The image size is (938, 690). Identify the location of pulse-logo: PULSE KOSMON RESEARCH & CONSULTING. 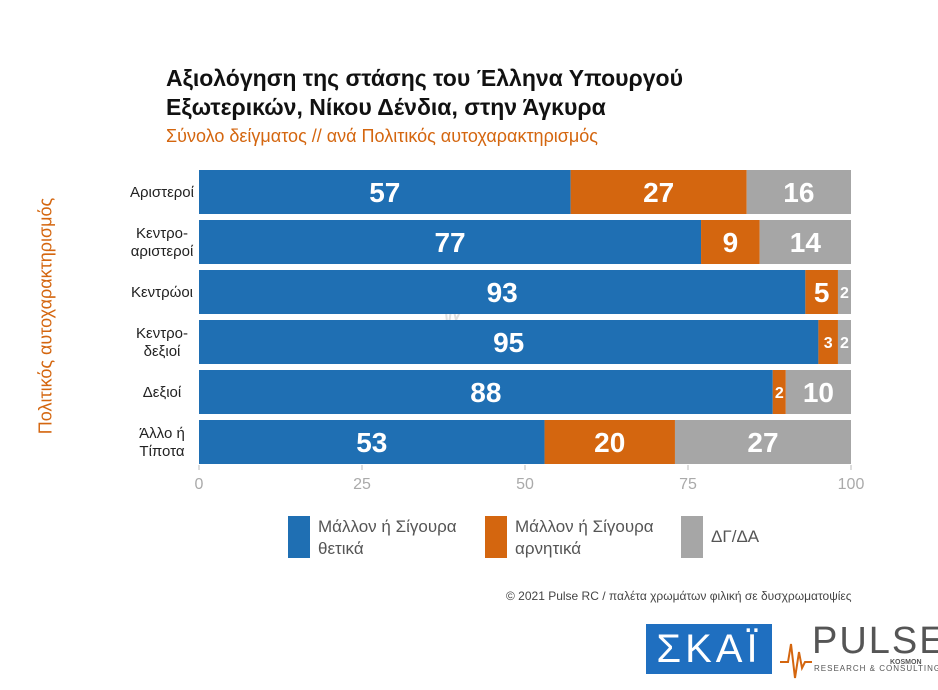
(859, 650).